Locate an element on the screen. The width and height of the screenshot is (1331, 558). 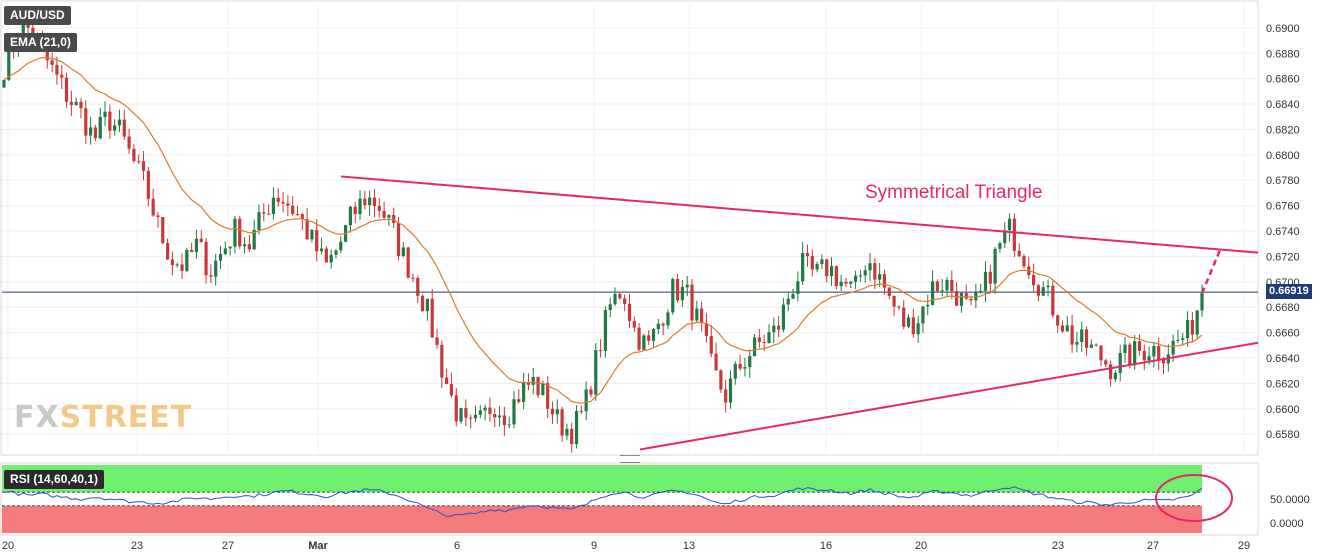
y-tick-label: 0.6660 is located at coordinates (1283, 334).